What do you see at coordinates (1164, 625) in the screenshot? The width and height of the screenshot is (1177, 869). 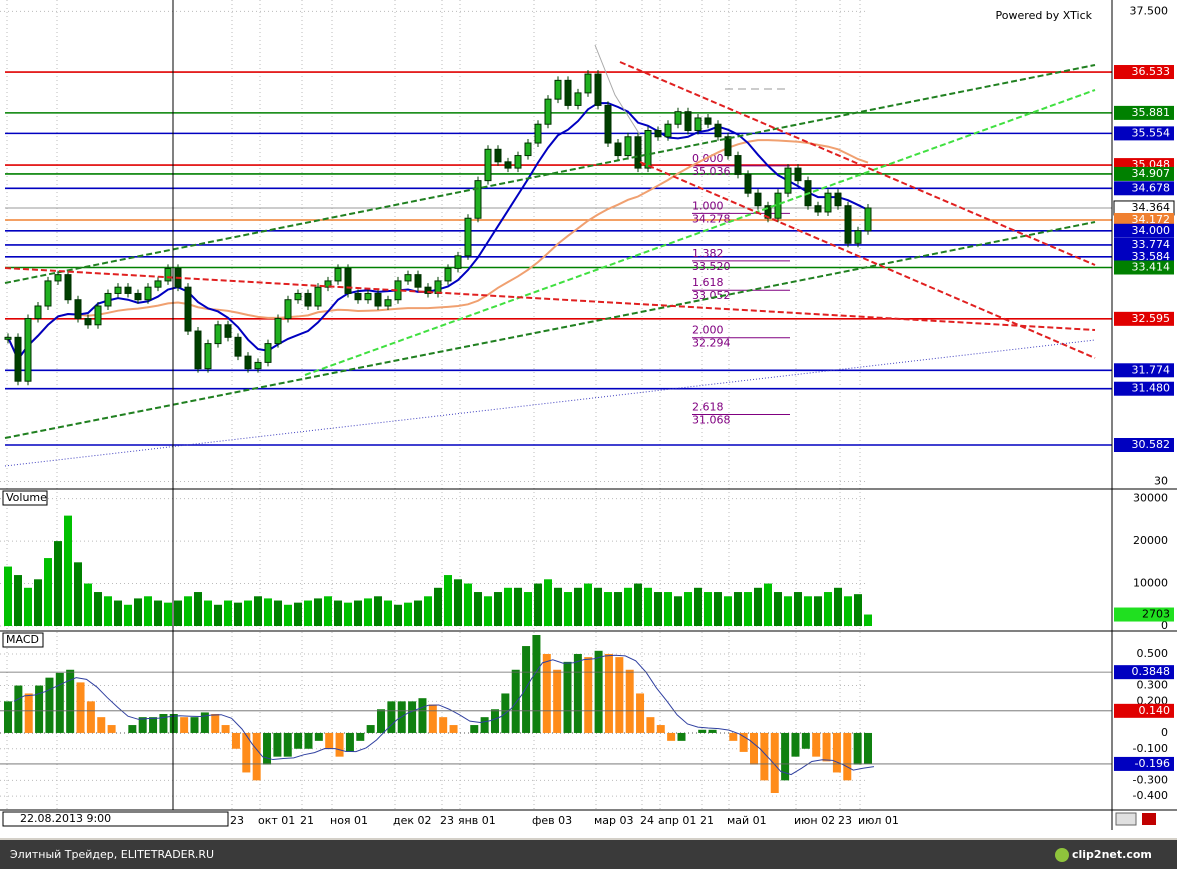 I see `y-tick-label: 0` at bounding box center [1164, 625].